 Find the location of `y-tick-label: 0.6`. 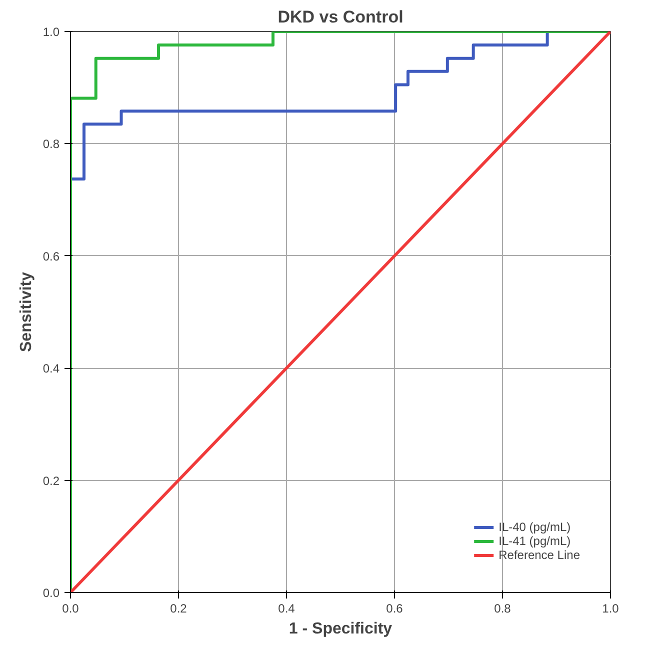

y-tick-label: 0.6 is located at coordinates (51, 256).